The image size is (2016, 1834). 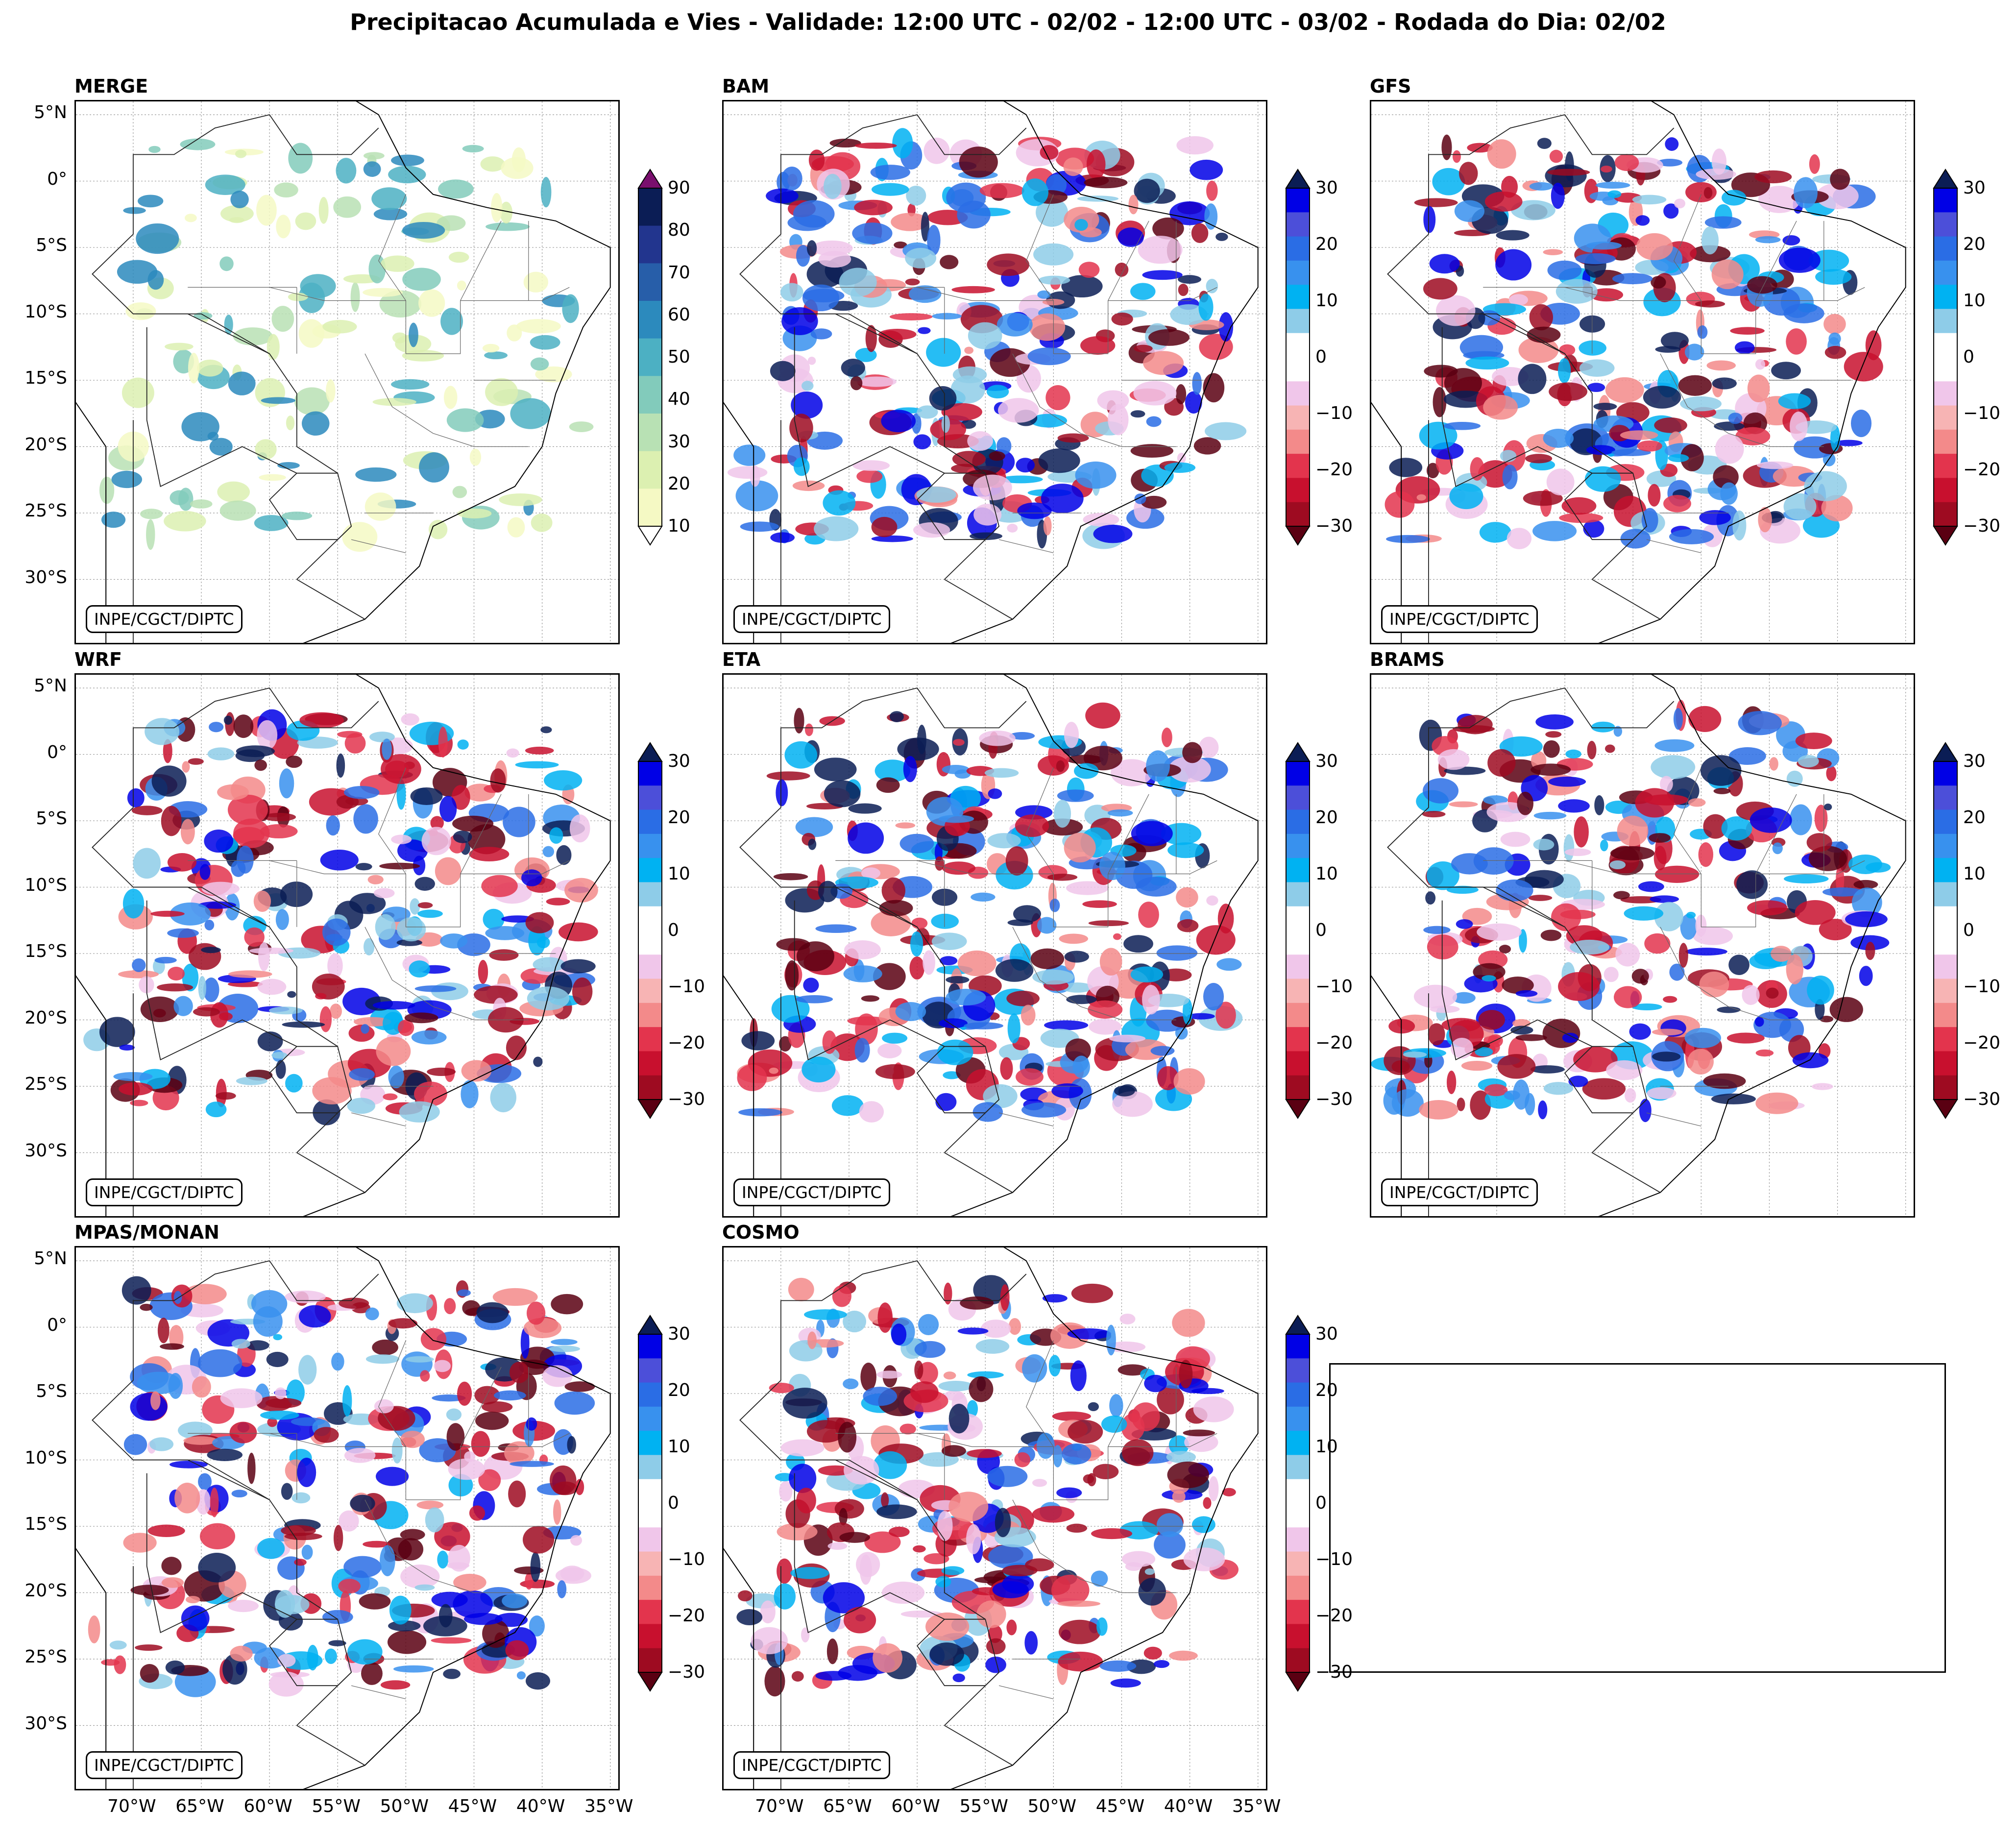 What do you see at coordinates (199, 1806) in the screenshot?
I see `lon-tick-label: 65°W` at bounding box center [199, 1806].